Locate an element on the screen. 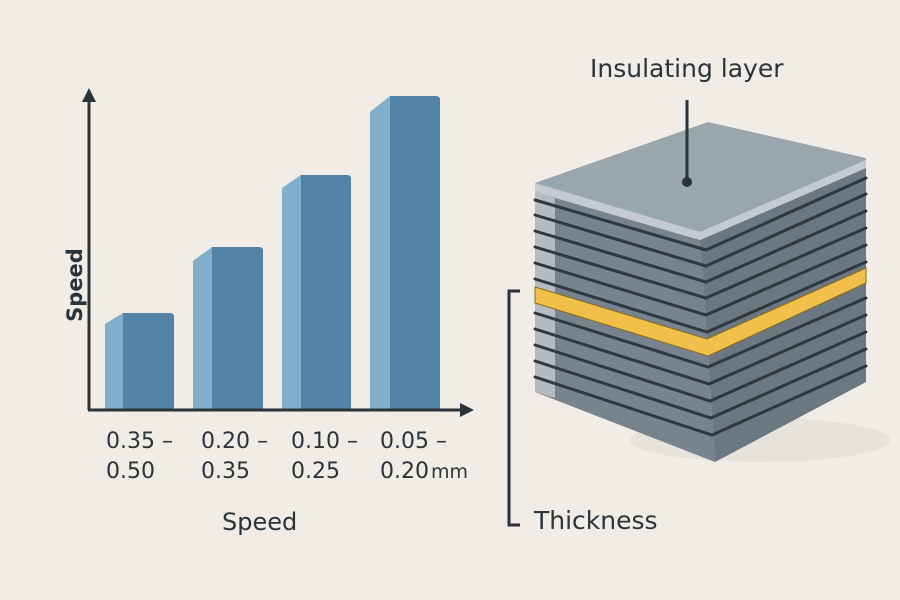 This screenshot has height=600, width=900. x-tick-3: 0.10 – 0.25 is located at coordinates (324, 456).